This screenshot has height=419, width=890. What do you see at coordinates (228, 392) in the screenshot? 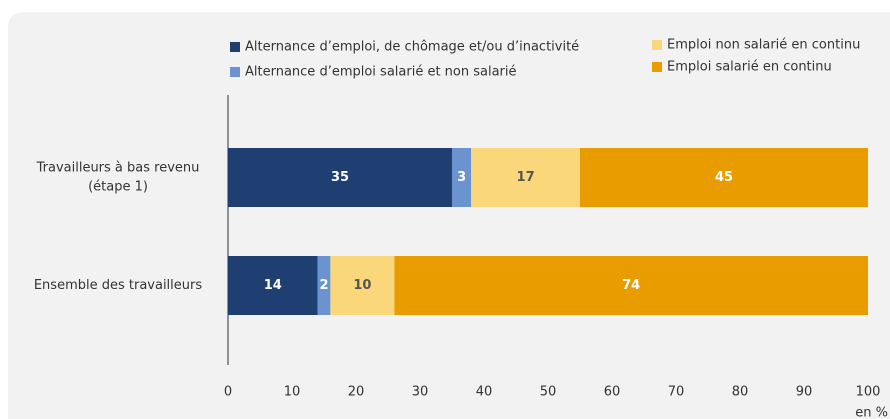
I see `x-tick-label: 0` at bounding box center [228, 392].